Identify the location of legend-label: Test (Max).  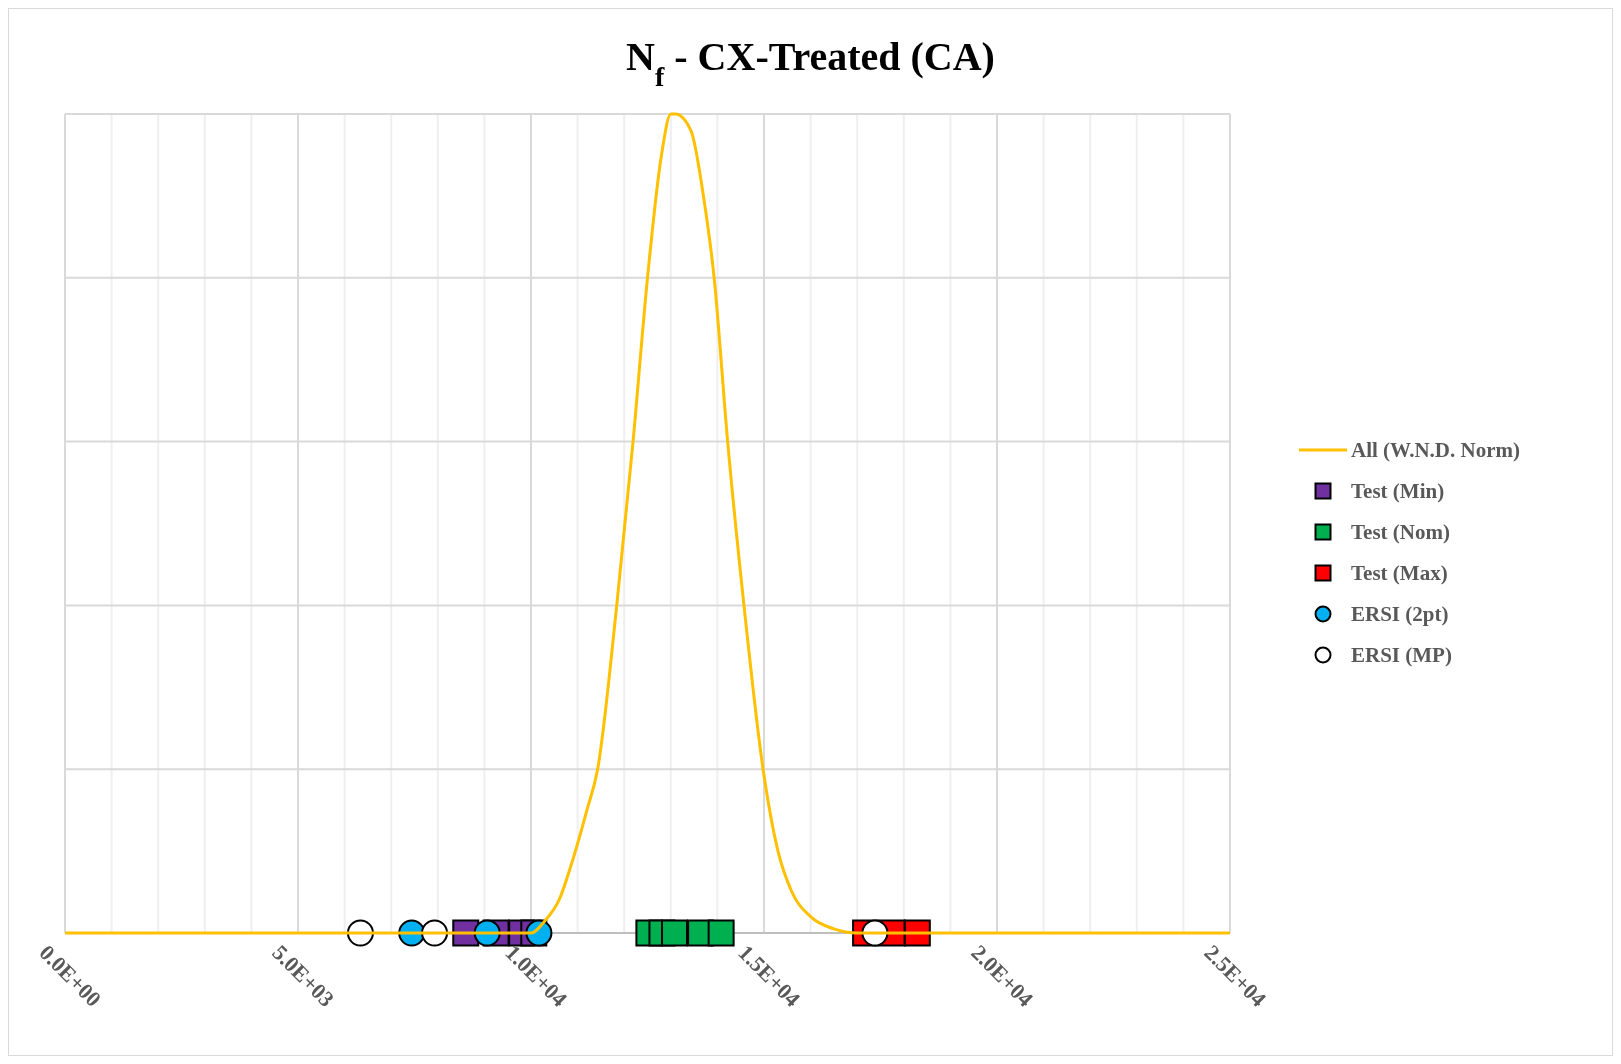
(1399, 573).